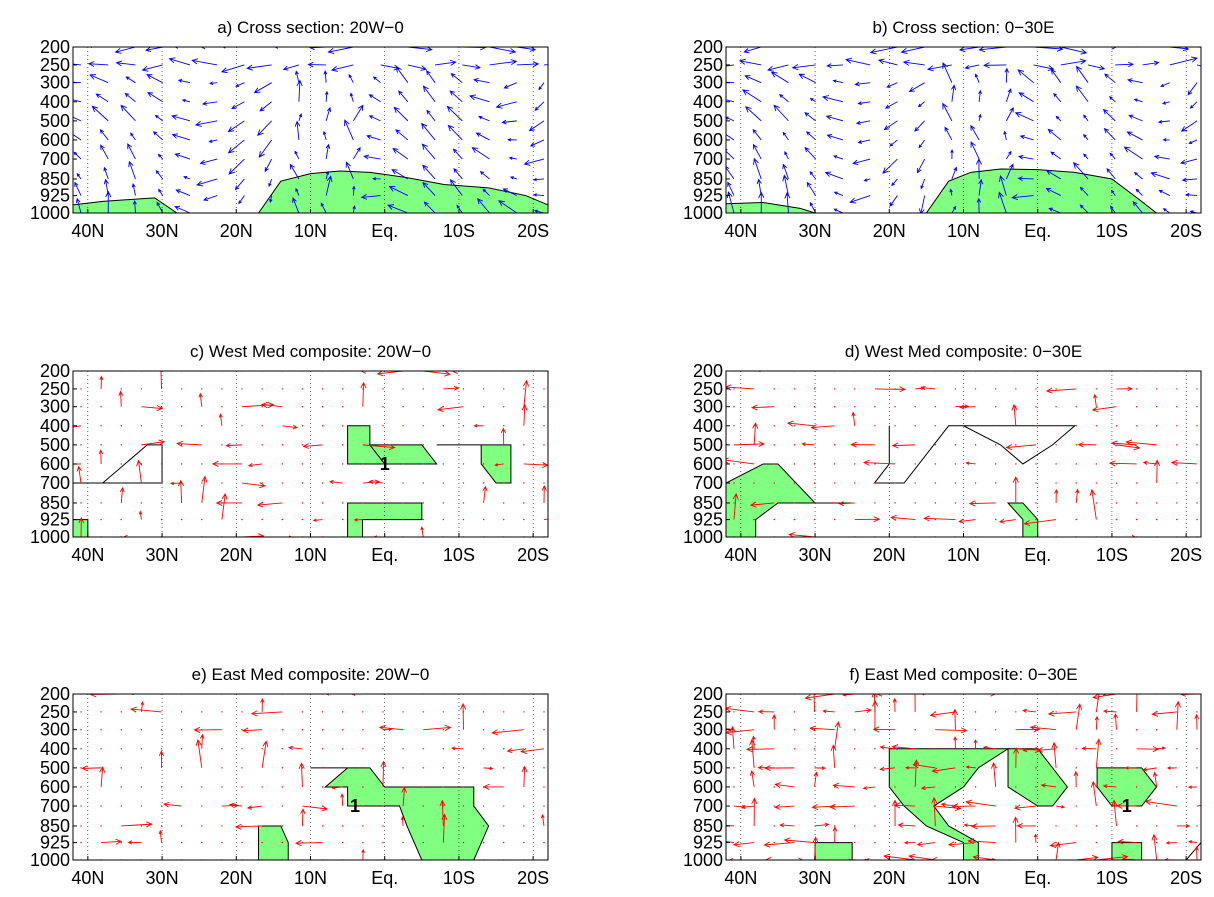  What do you see at coordinates (81, 528) in the screenshot?
I see `shaded-region` at bounding box center [81, 528].